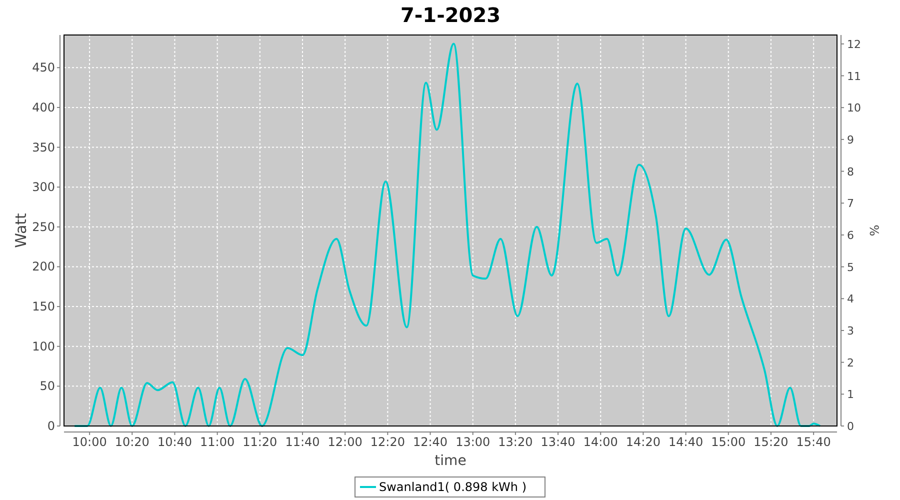  What do you see at coordinates (854, 44) in the screenshot?
I see `y2-tick-label: 12` at bounding box center [854, 44].